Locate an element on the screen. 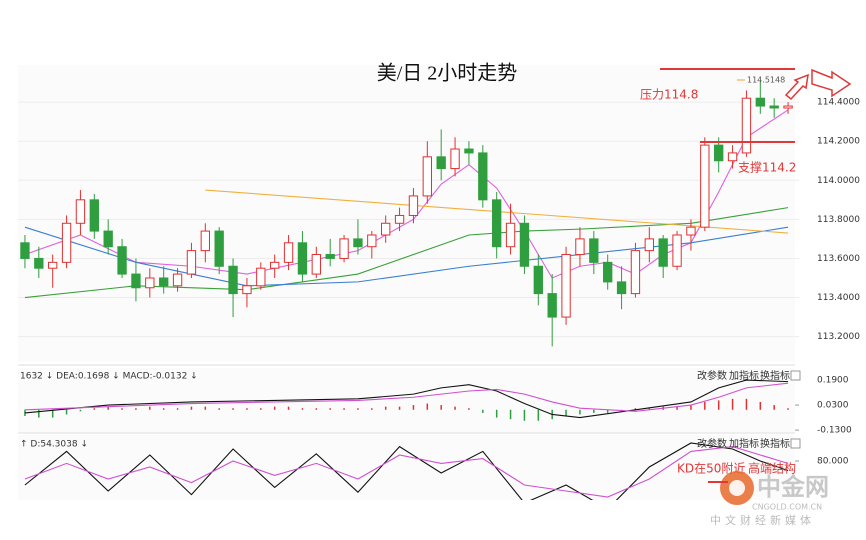 The image size is (866, 540). support-label: 支撑114.2 is located at coordinates (767, 167).